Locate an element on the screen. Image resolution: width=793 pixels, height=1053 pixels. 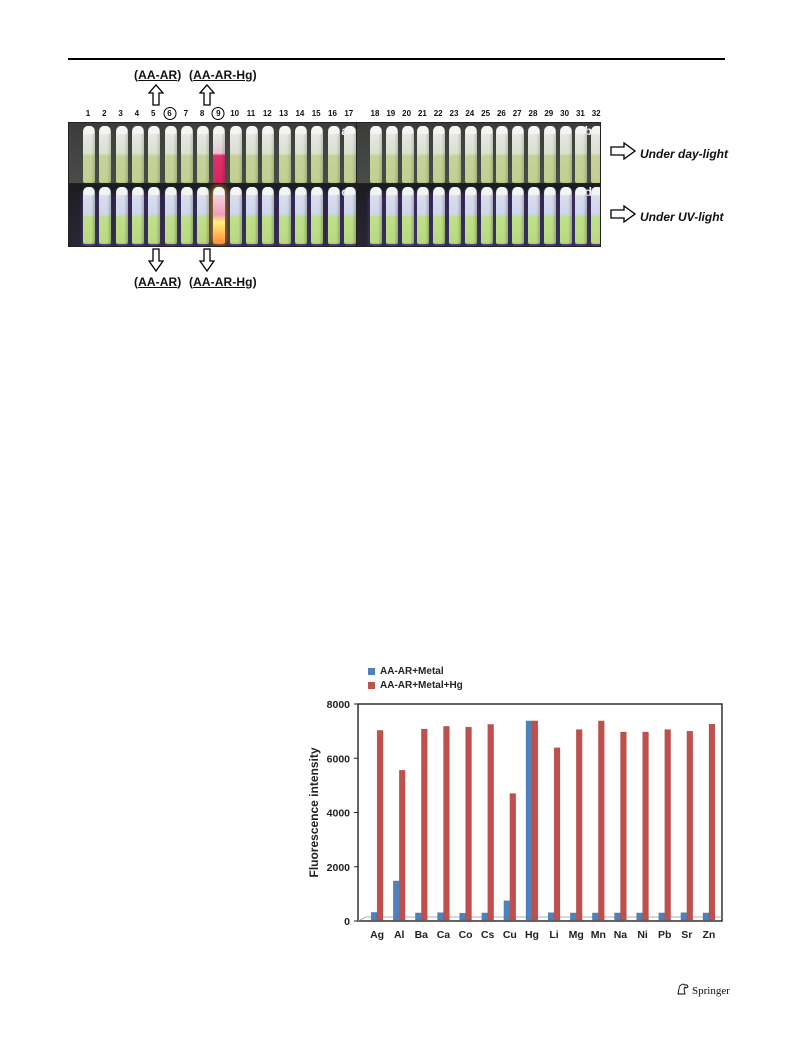
tube-number: 9 is located at coordinates (218, 113).